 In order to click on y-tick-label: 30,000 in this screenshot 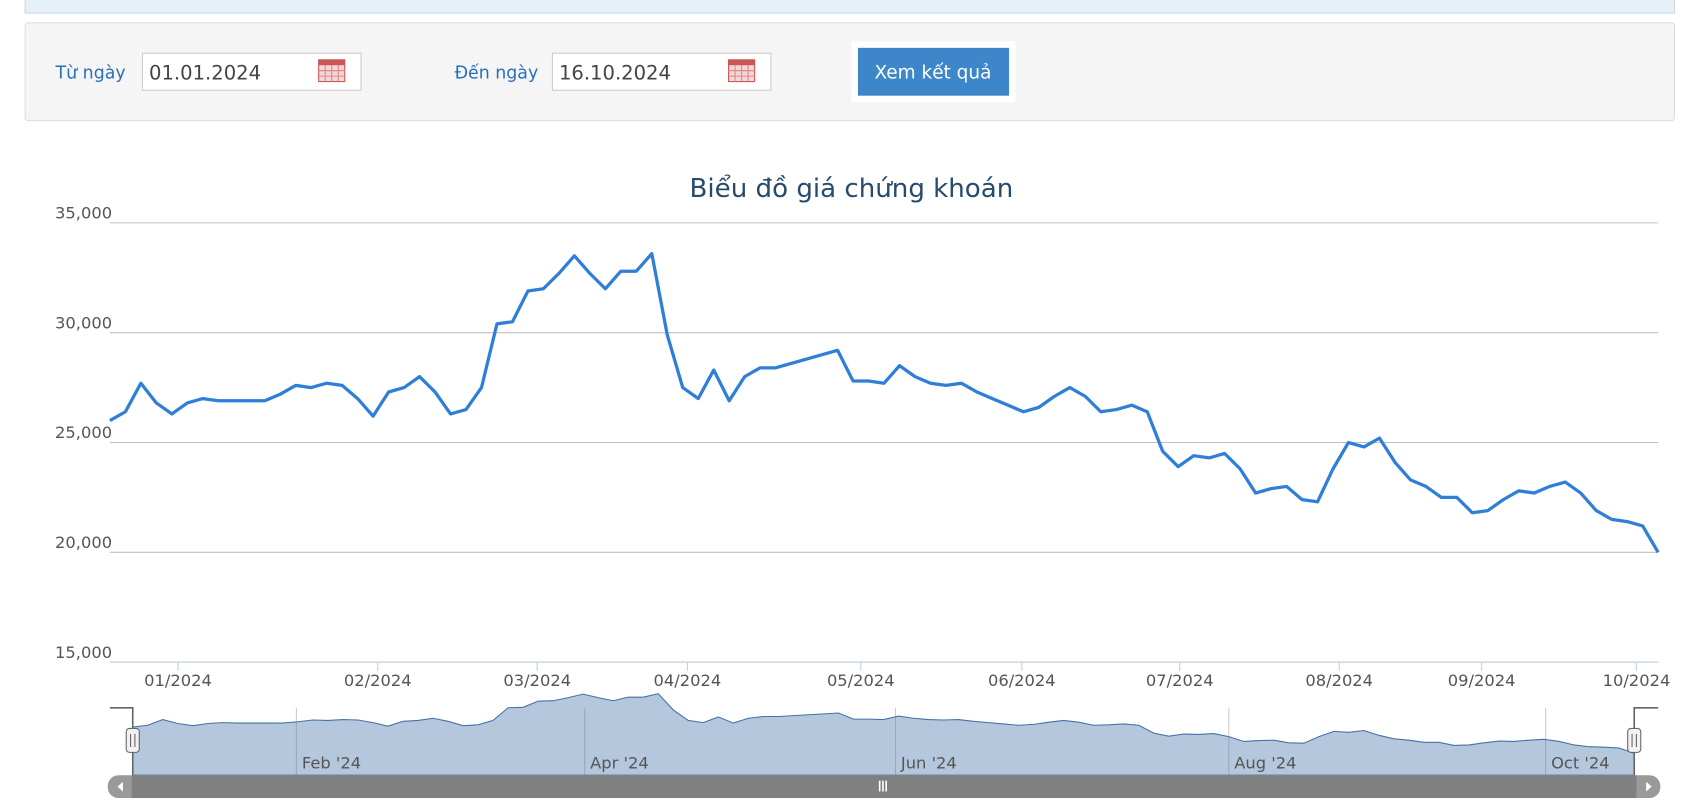, I will do `click(83, 322)`.